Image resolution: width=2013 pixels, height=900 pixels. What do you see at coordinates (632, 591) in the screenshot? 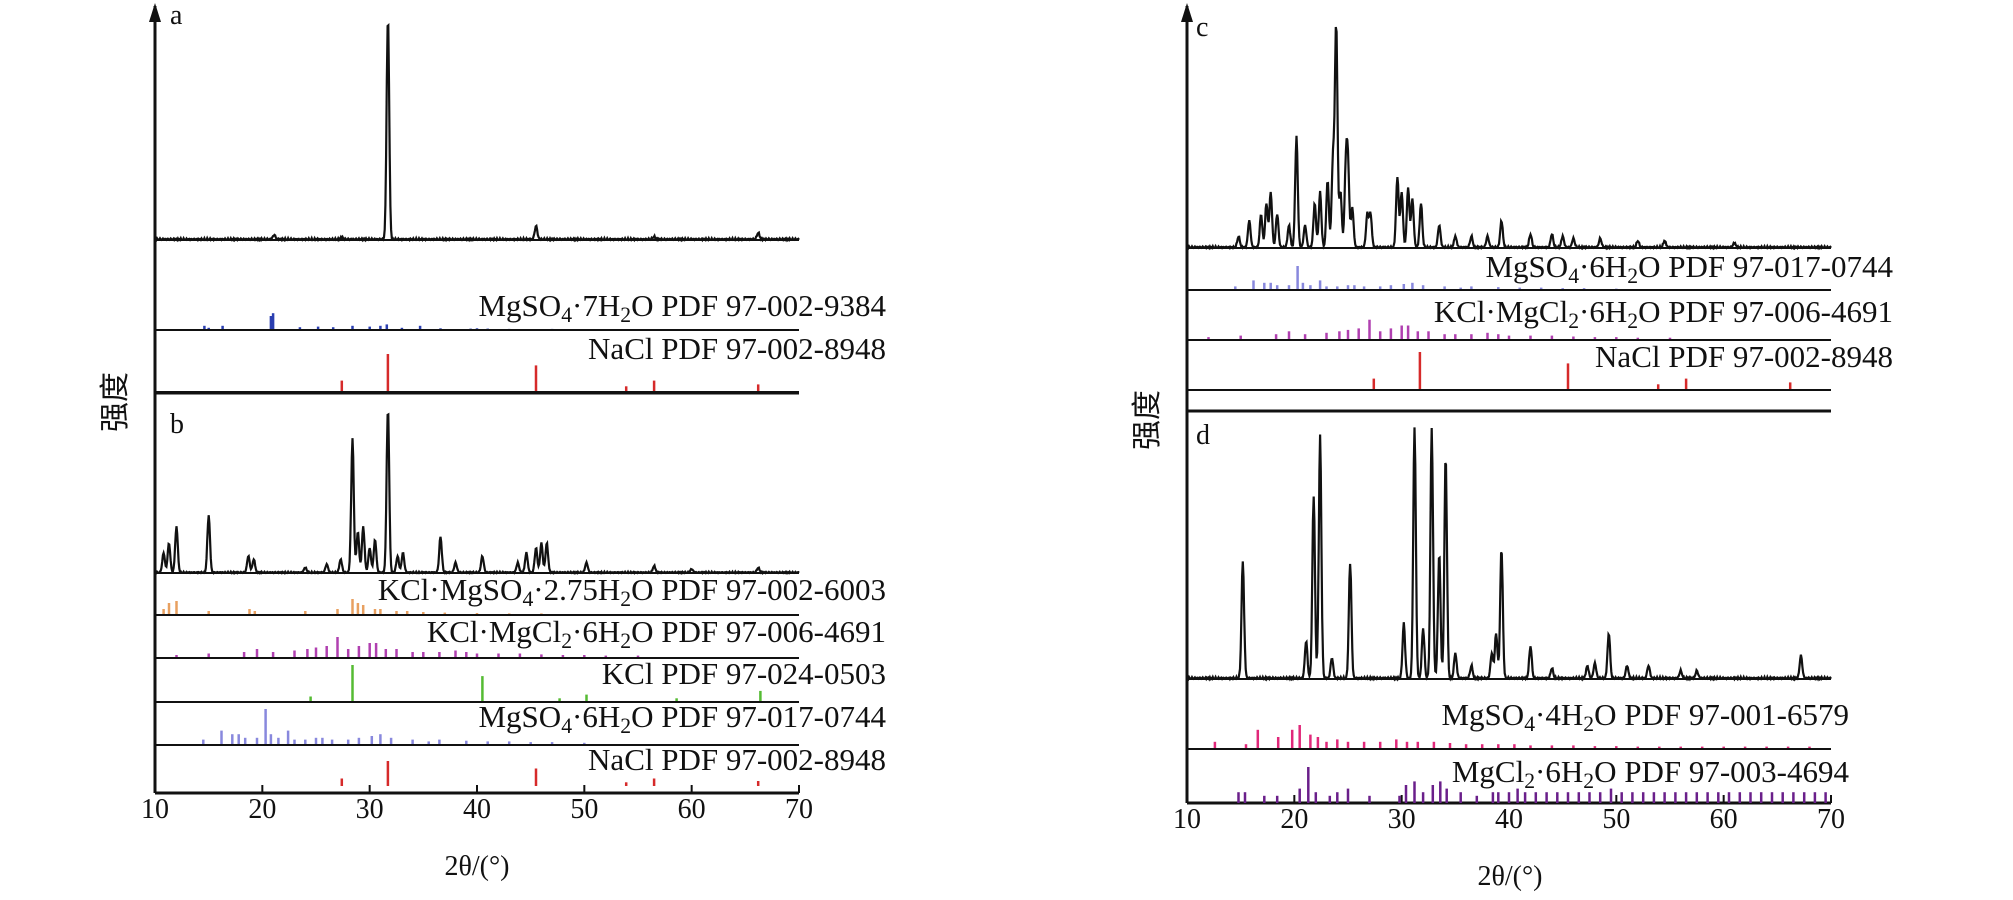
I see `ref-label-b-kcl-mgso4: KCl·MgSO4·2.75H2O PDF 97-002-6003` at bounding box center [632, 591].